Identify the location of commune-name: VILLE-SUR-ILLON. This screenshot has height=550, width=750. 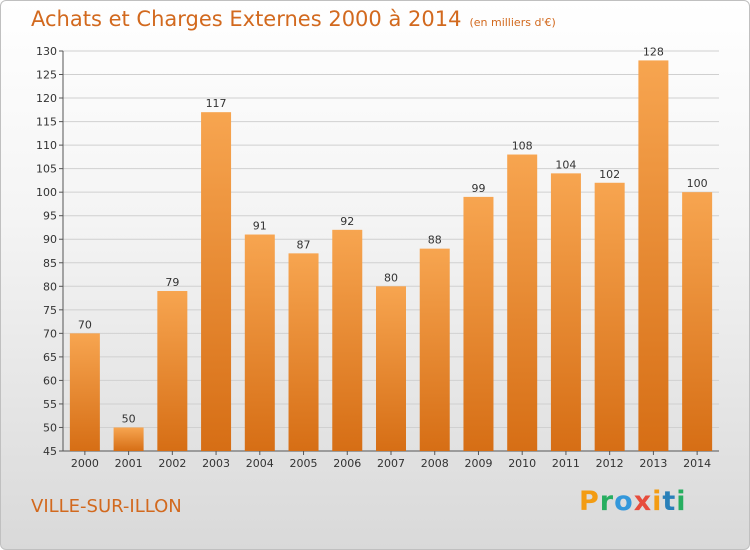
(106, 506).